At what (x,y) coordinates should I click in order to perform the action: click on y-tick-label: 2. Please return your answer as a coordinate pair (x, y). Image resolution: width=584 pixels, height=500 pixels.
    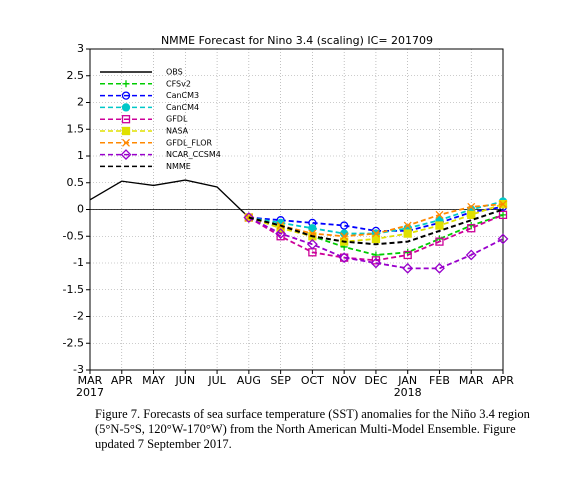
    Looking at the image, I should click on (80, 102).